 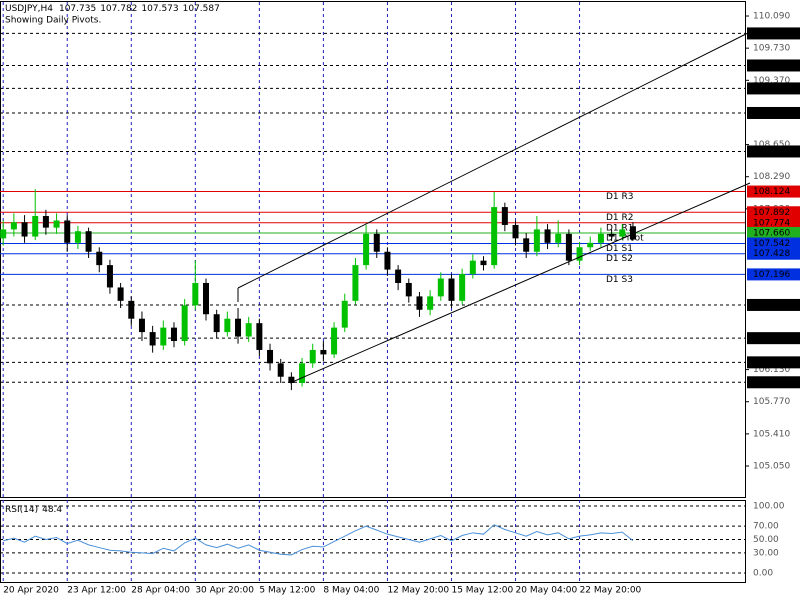 I want to click on x-tick-label: 12 May 20:00, so click(x=418, y=591).